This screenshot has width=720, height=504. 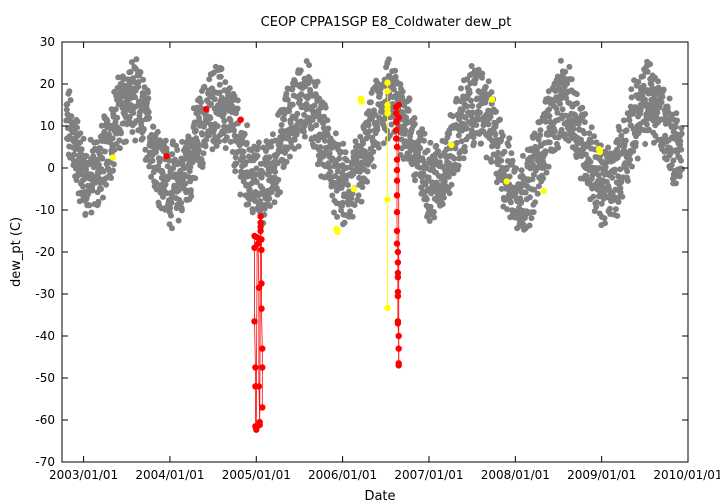 What do you see at coordinates (386, 22) in the screenshot?
I see `chart-title: CEOP CPPA1SGP E8_Coldwater dew_pt` at bounding box center [386, 22].